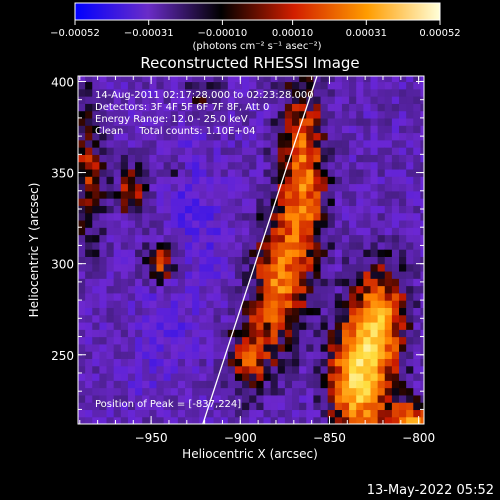  I want to click on y-axis-label: Heliocentric Y (arcsec), so click(34, 250).